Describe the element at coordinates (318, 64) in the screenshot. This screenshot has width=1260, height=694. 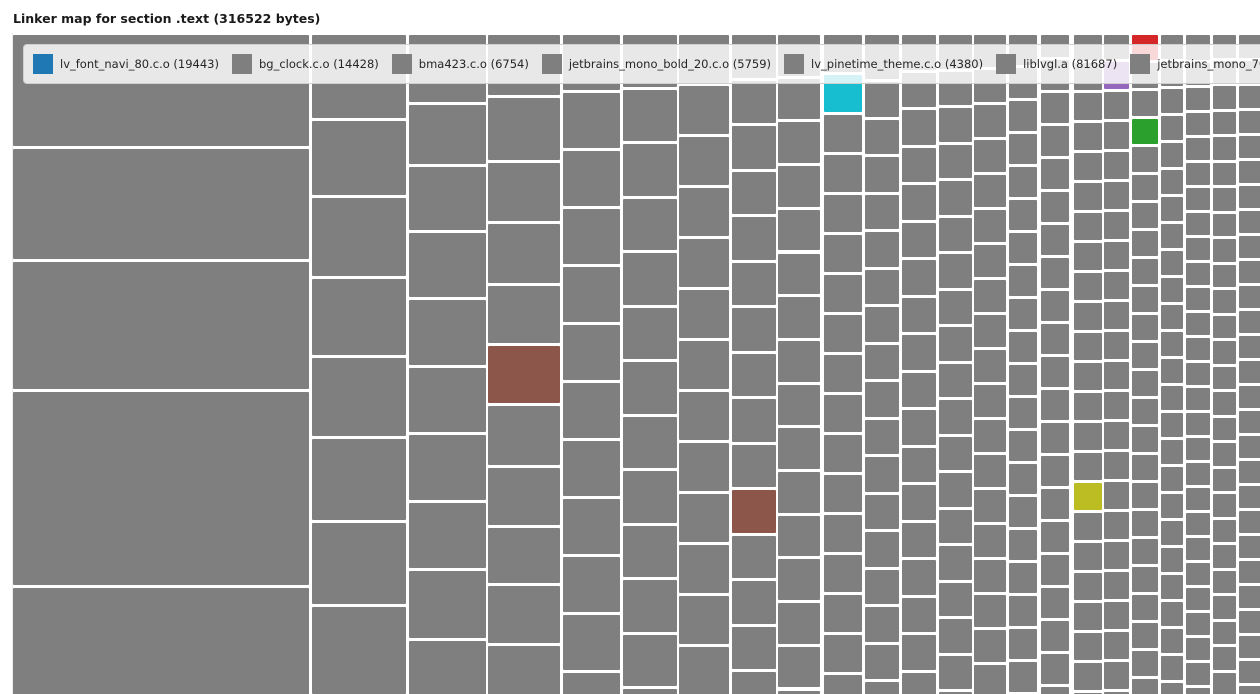
I see `legend-label: bg_clock.c.o (14428)` at that location.